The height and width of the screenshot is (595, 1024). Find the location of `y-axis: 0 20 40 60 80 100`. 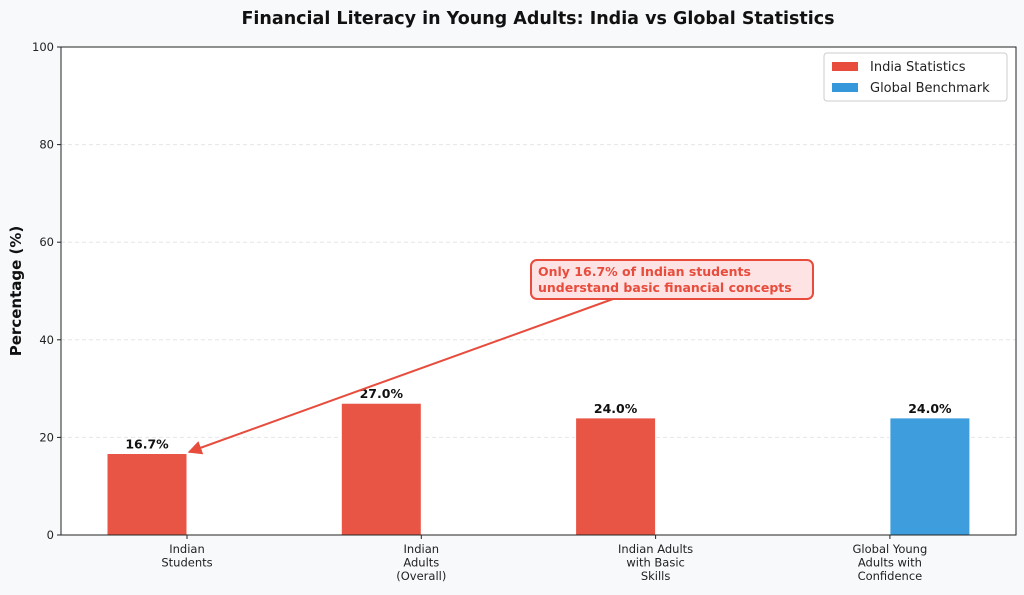

y-axis: 0 20 40 60 80 100 is located at coordinates (46, 291).